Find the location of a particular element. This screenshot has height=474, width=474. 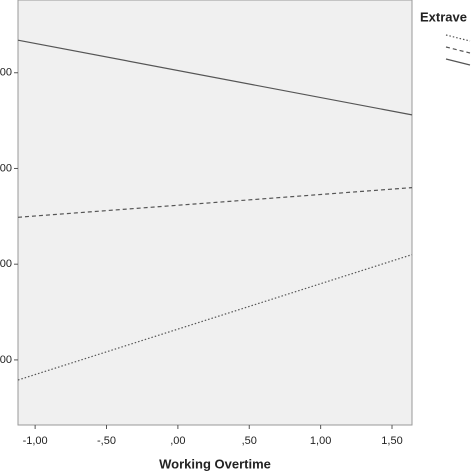

x-tick-label: 1,50 is located at coordinates (391, 441).